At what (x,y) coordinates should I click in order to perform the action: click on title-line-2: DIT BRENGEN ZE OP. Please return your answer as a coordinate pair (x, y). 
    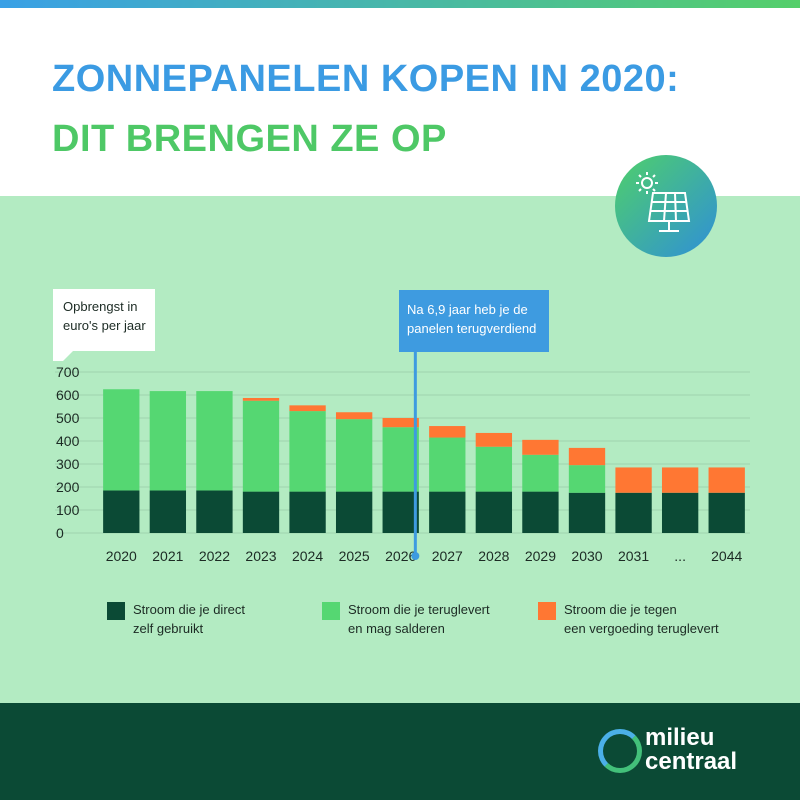
    Looking at the image, I should click on (249, 139).